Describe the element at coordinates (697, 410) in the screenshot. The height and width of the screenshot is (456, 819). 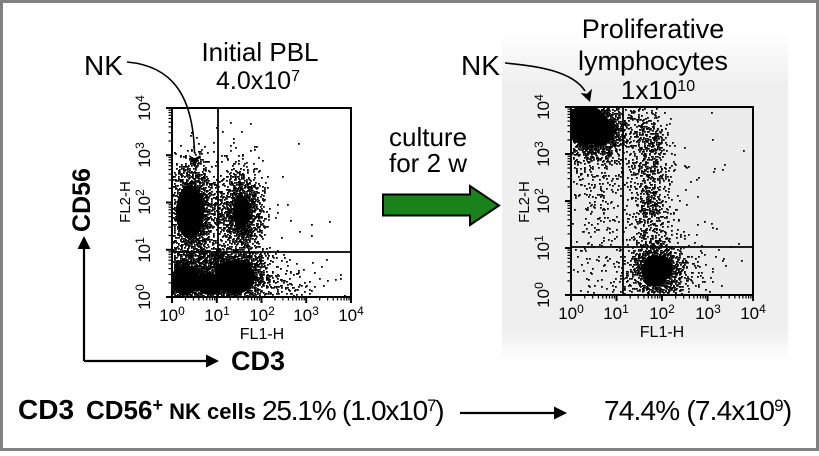
I see `svg-text: 74.4% (7.4x109)` at that location.